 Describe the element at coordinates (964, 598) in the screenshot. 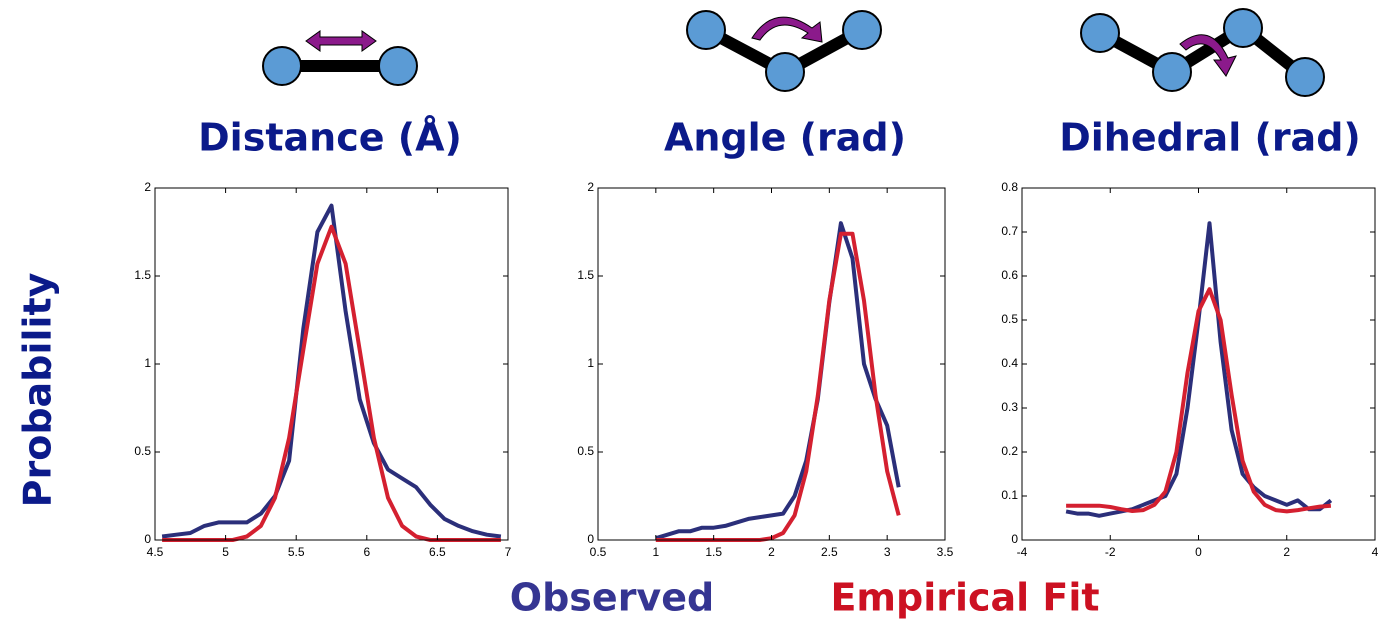

I see `legend-entry: Empirical Fit` at that location.